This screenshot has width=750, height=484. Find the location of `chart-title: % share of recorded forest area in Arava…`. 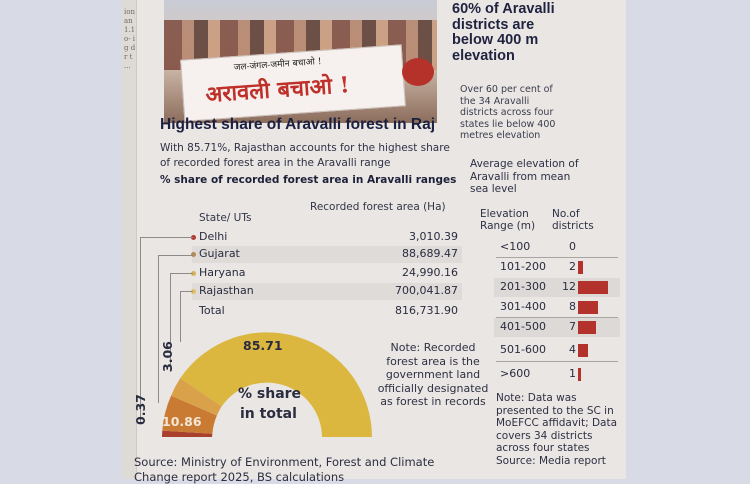

chart-title: % share of recorded forest area in Arava… is located at coordinates (308, 180).